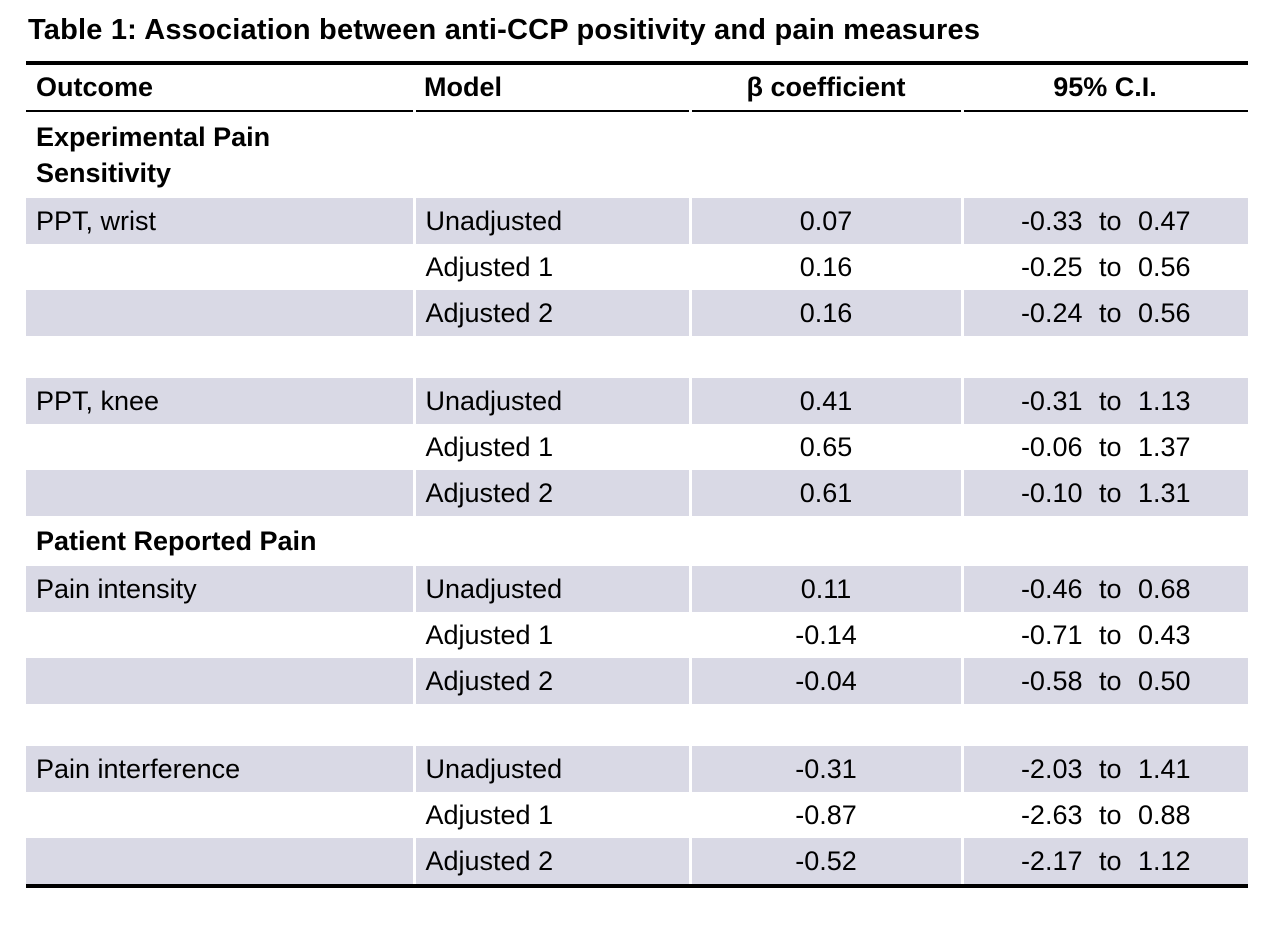 The height and width of the screenshot is (936, 1280). Describe the element at coordinates (1104, 267) in the screenshot. I see `ci-cell: -0.25 to 0.56` at that location.